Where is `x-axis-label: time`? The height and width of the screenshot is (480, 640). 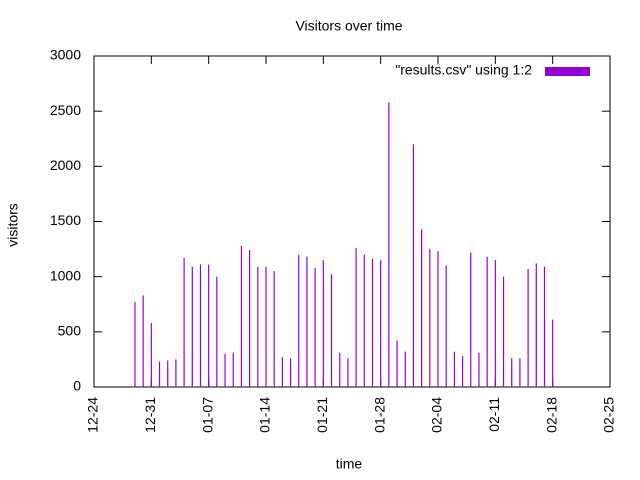 x-axis-label: time is located at coordinates (349, 464).